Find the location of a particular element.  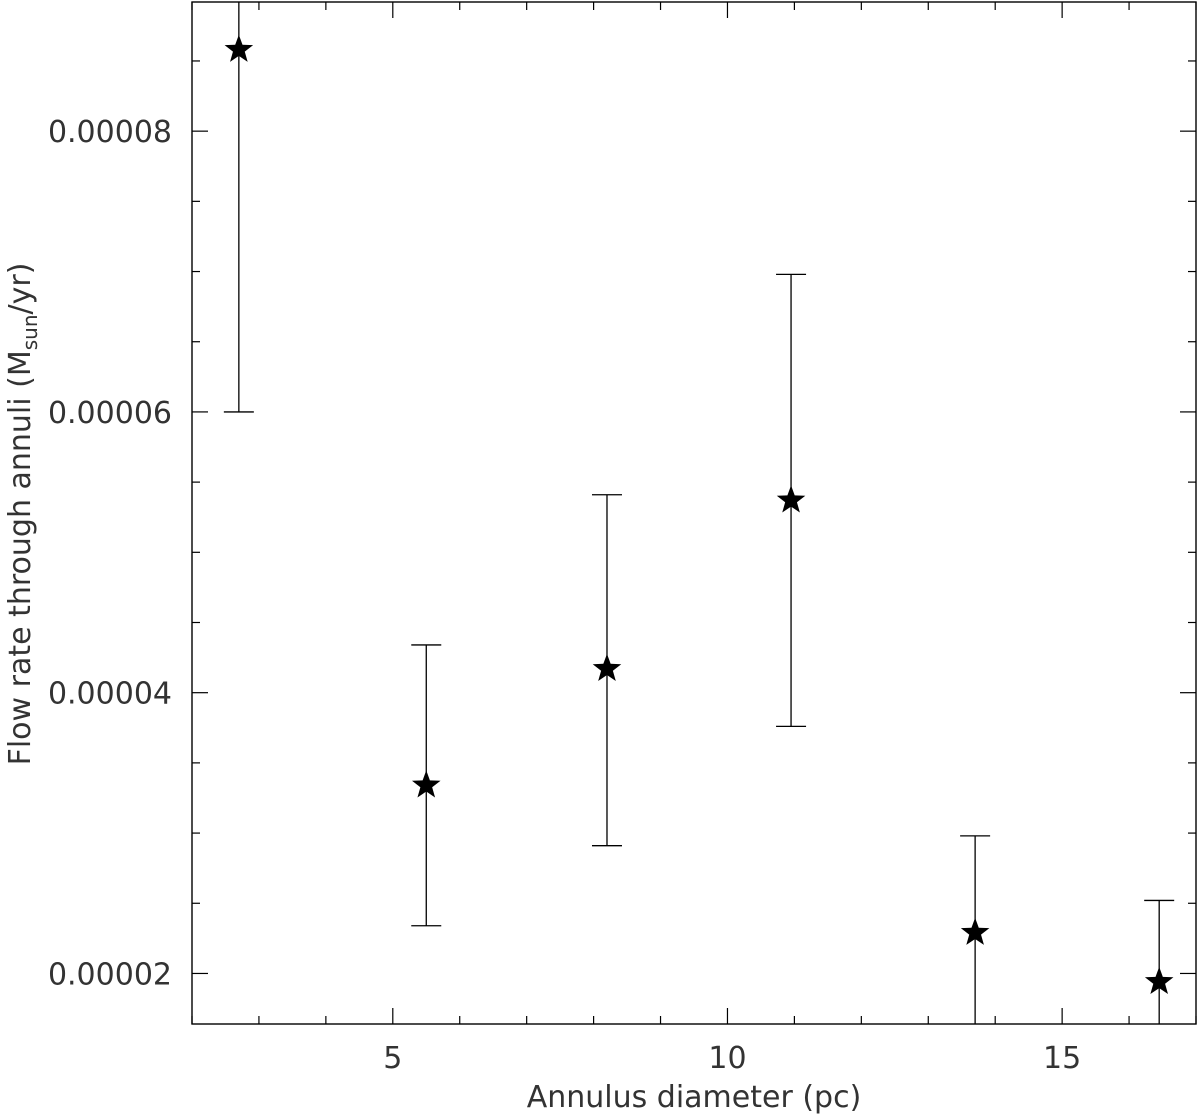

y-axis-title-subscript: sun is located at coordinates (30, 333).